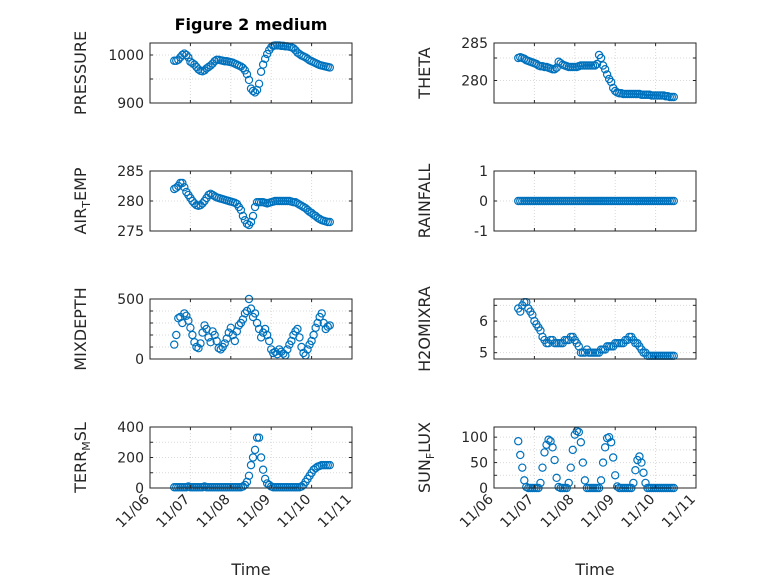 This screenshot has height=583, width=778. I want to click on y-tick-label: 100, so click(474, 438).